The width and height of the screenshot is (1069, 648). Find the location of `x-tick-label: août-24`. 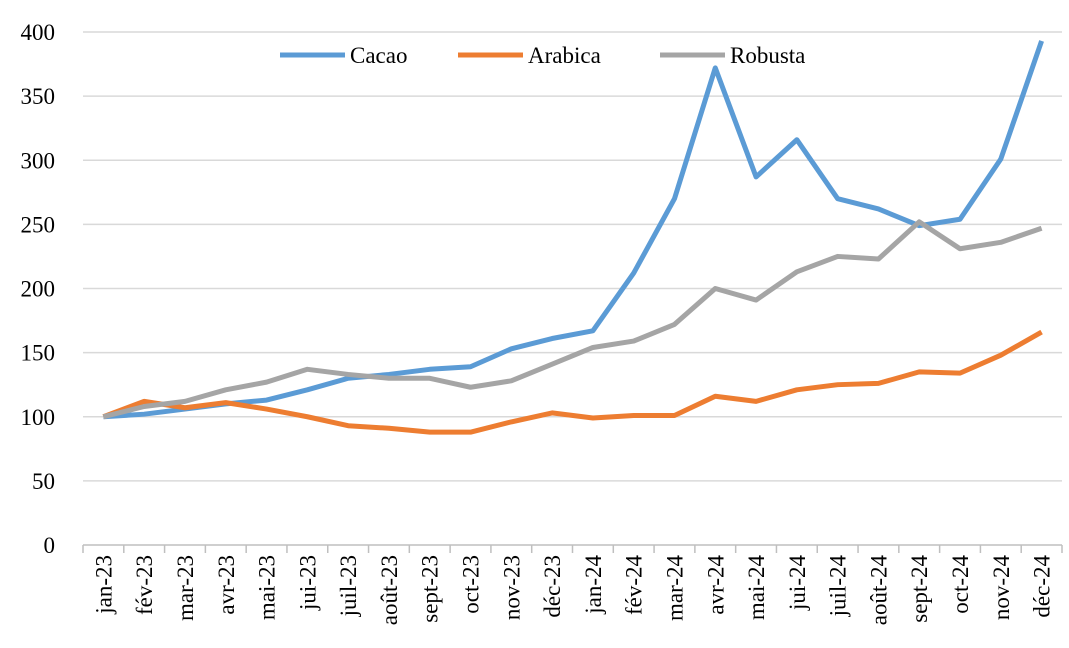

x-tick-label: août-24 is located at coordinates (878, 590).